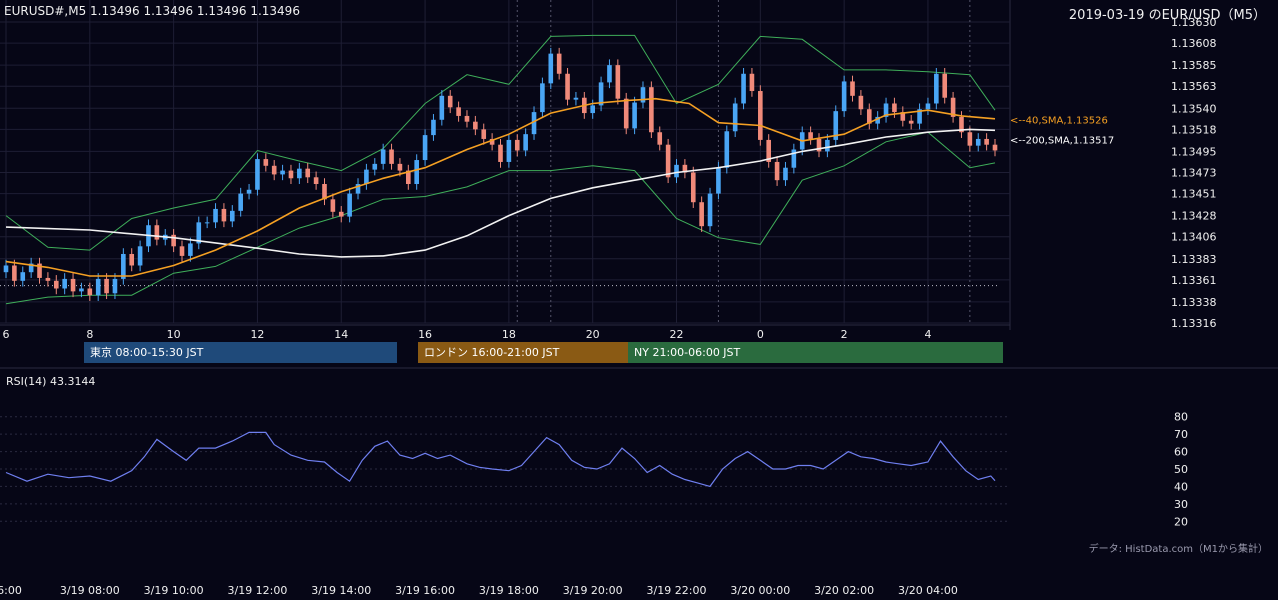 This screenshot has width=1278, height=600. I want to click on price-tick-label: 1.13316, so click(1194, 323).